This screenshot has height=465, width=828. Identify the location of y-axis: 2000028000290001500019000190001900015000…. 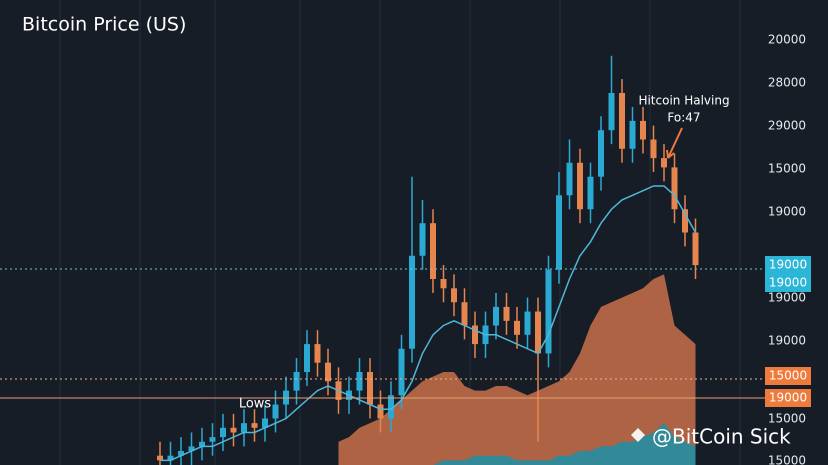
(788, 249).